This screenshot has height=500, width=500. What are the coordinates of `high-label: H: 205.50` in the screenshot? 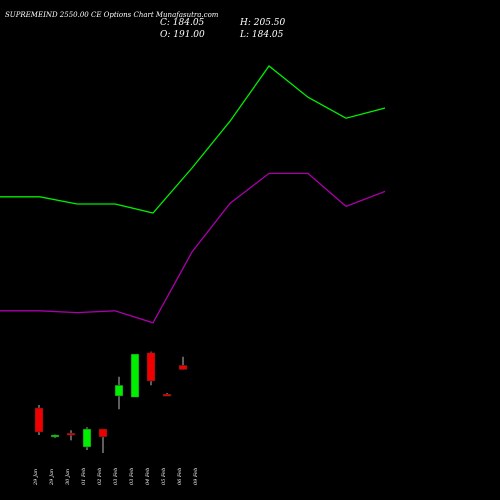 It's located at (262, 23).